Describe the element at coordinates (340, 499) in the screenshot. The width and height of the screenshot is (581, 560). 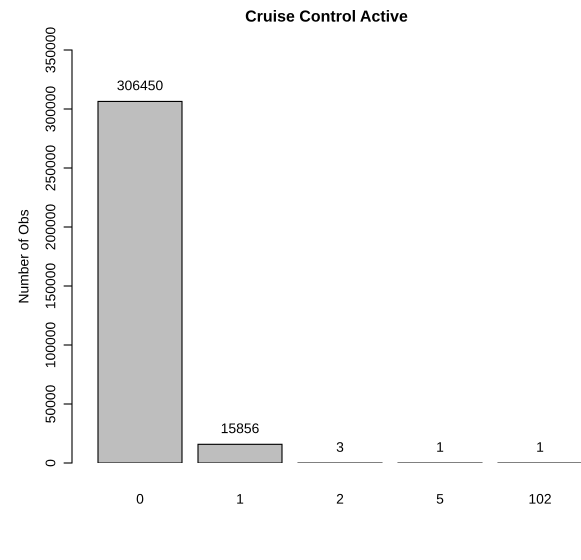
I see `x-tick-label: 2` at that location.